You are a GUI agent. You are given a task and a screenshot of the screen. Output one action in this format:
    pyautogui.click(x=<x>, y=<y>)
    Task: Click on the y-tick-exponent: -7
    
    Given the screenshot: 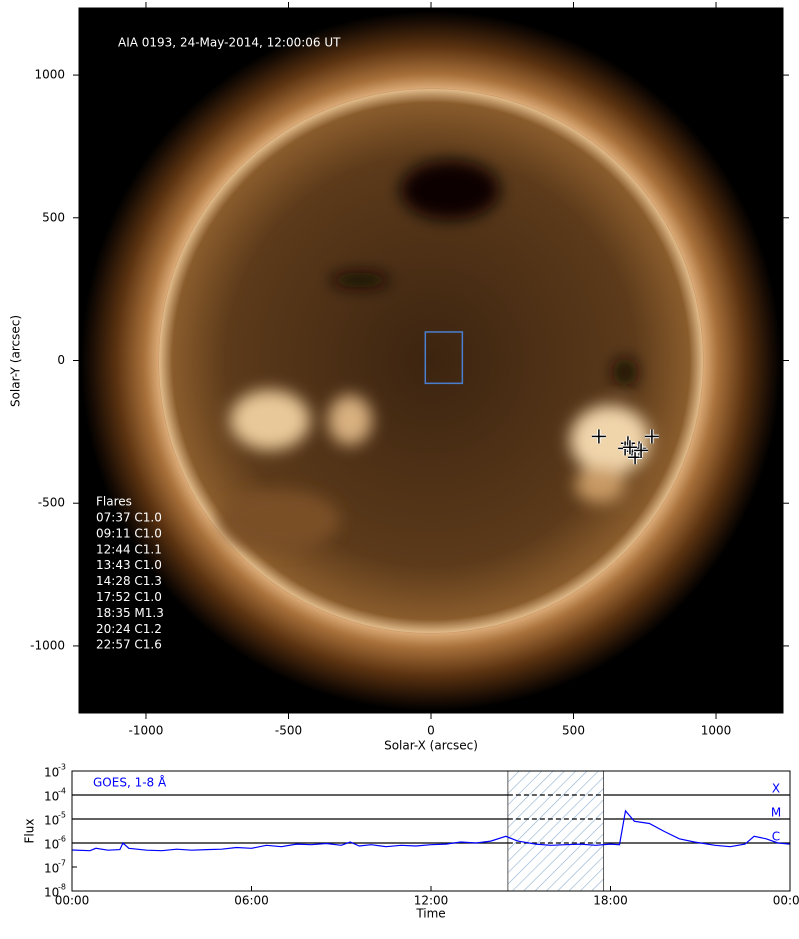 What is the action you would take?
    pyautogui.click(x=62, y=863)
    